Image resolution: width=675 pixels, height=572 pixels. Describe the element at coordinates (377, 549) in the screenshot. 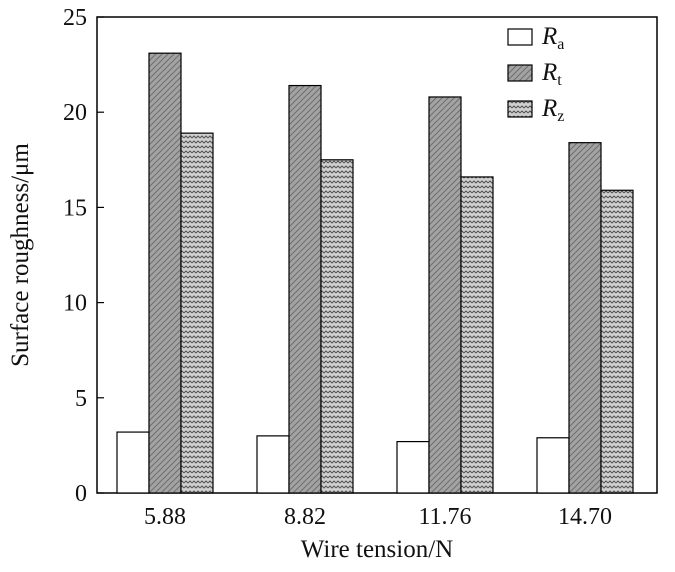

I see `x-axis-title: Wire tension/N` at that location.